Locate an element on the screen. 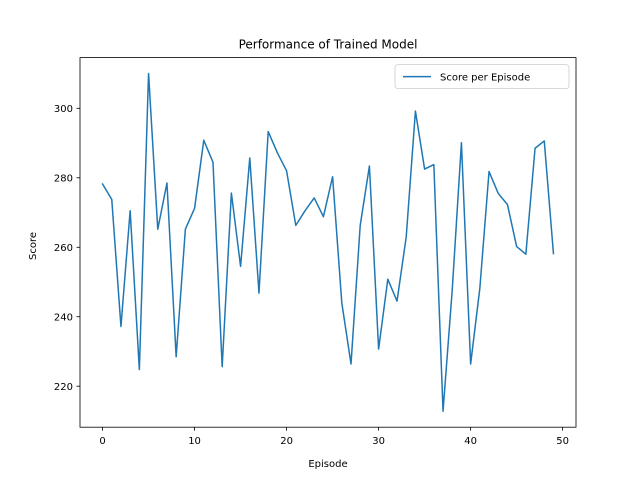 Image resolution: width=640 pixels, height=484 pixels. x-tick-label: 40 is located at coordinates (470, 441).